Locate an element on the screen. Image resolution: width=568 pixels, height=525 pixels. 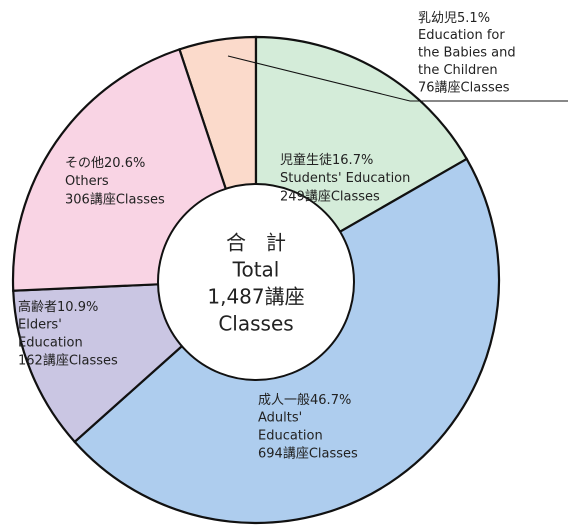
percent-label: 10.9% is located at coordinates (77, 307).